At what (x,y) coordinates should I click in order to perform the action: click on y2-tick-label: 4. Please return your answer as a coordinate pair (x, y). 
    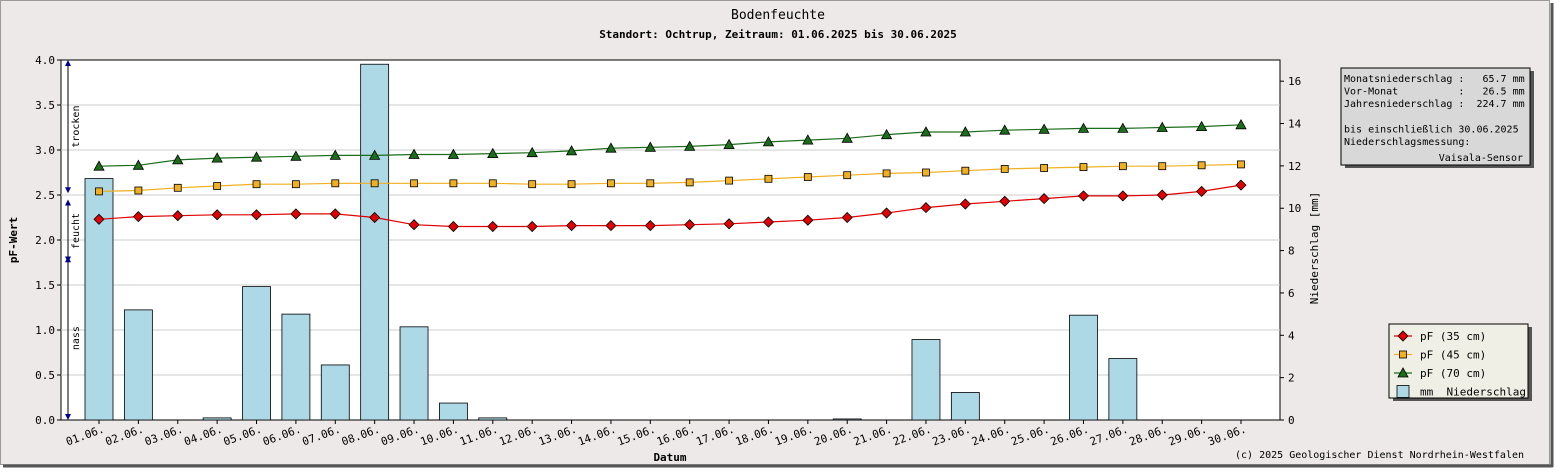
    Looking at the image, I should click on (1291, 335).